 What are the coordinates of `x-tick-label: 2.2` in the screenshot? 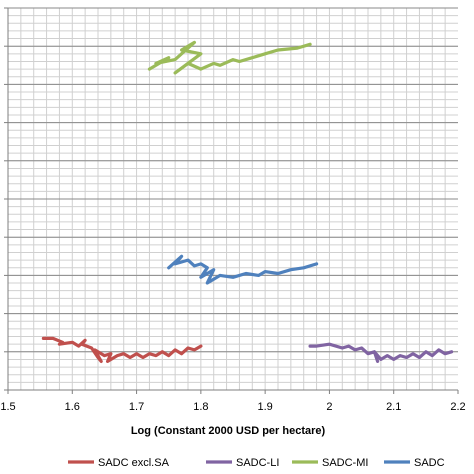 It's located at (457, 407).